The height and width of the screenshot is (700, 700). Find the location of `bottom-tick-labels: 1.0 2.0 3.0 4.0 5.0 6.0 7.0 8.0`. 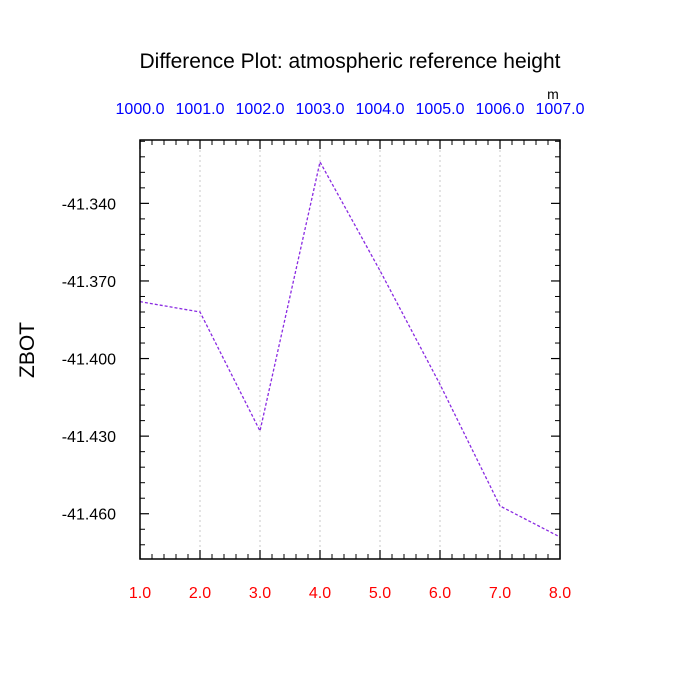

bottom-tick-labels: 1.0 2.0 3.0 4.0 5.0 6.0 7.0 8.0 is located at coordinates (350, 593).